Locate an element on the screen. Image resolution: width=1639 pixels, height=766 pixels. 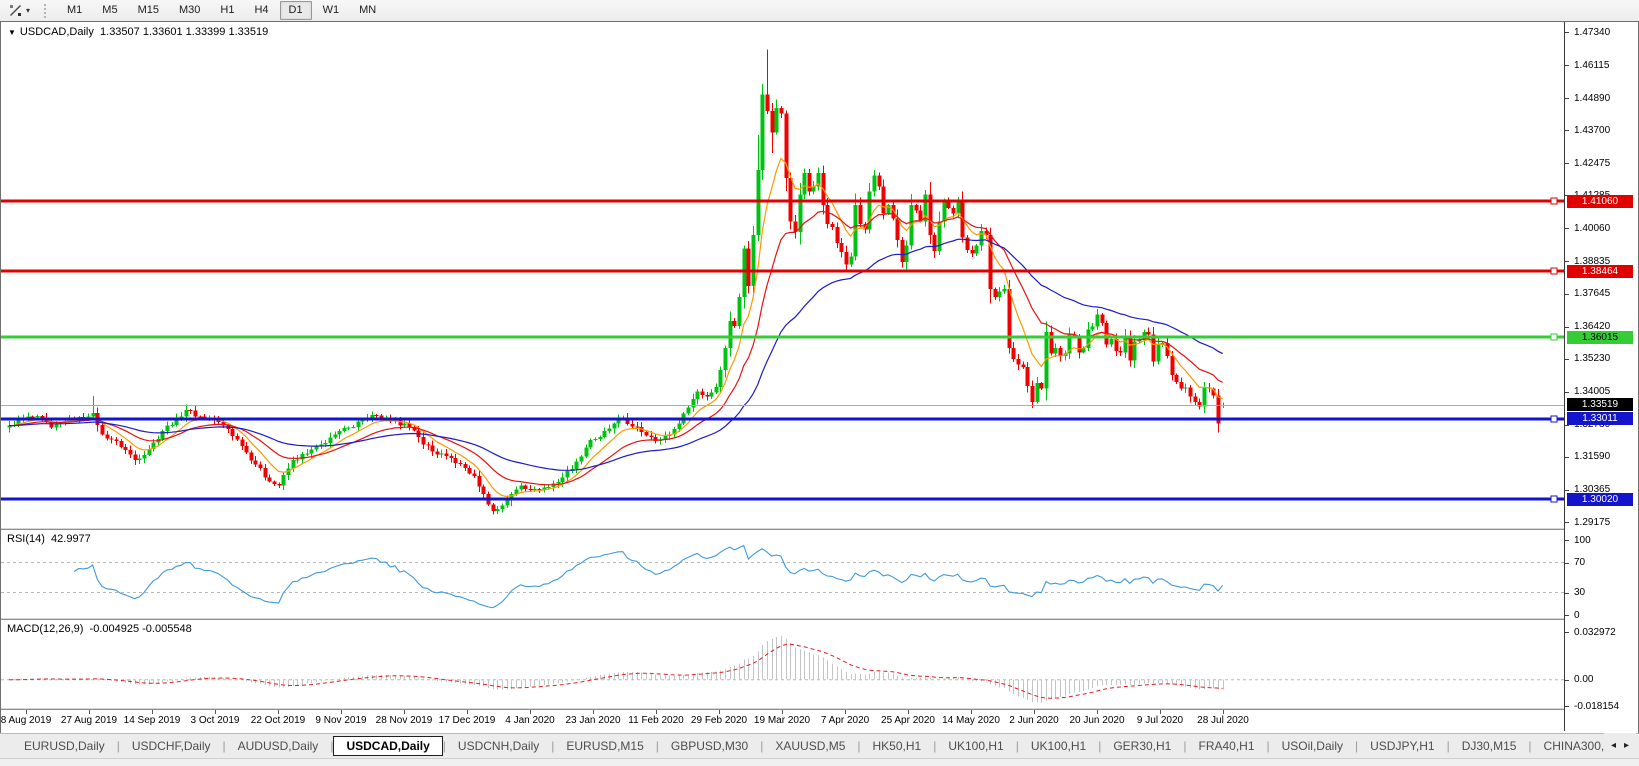
date-label: 4 Jan 2020 is located at coordinates (530, 720).